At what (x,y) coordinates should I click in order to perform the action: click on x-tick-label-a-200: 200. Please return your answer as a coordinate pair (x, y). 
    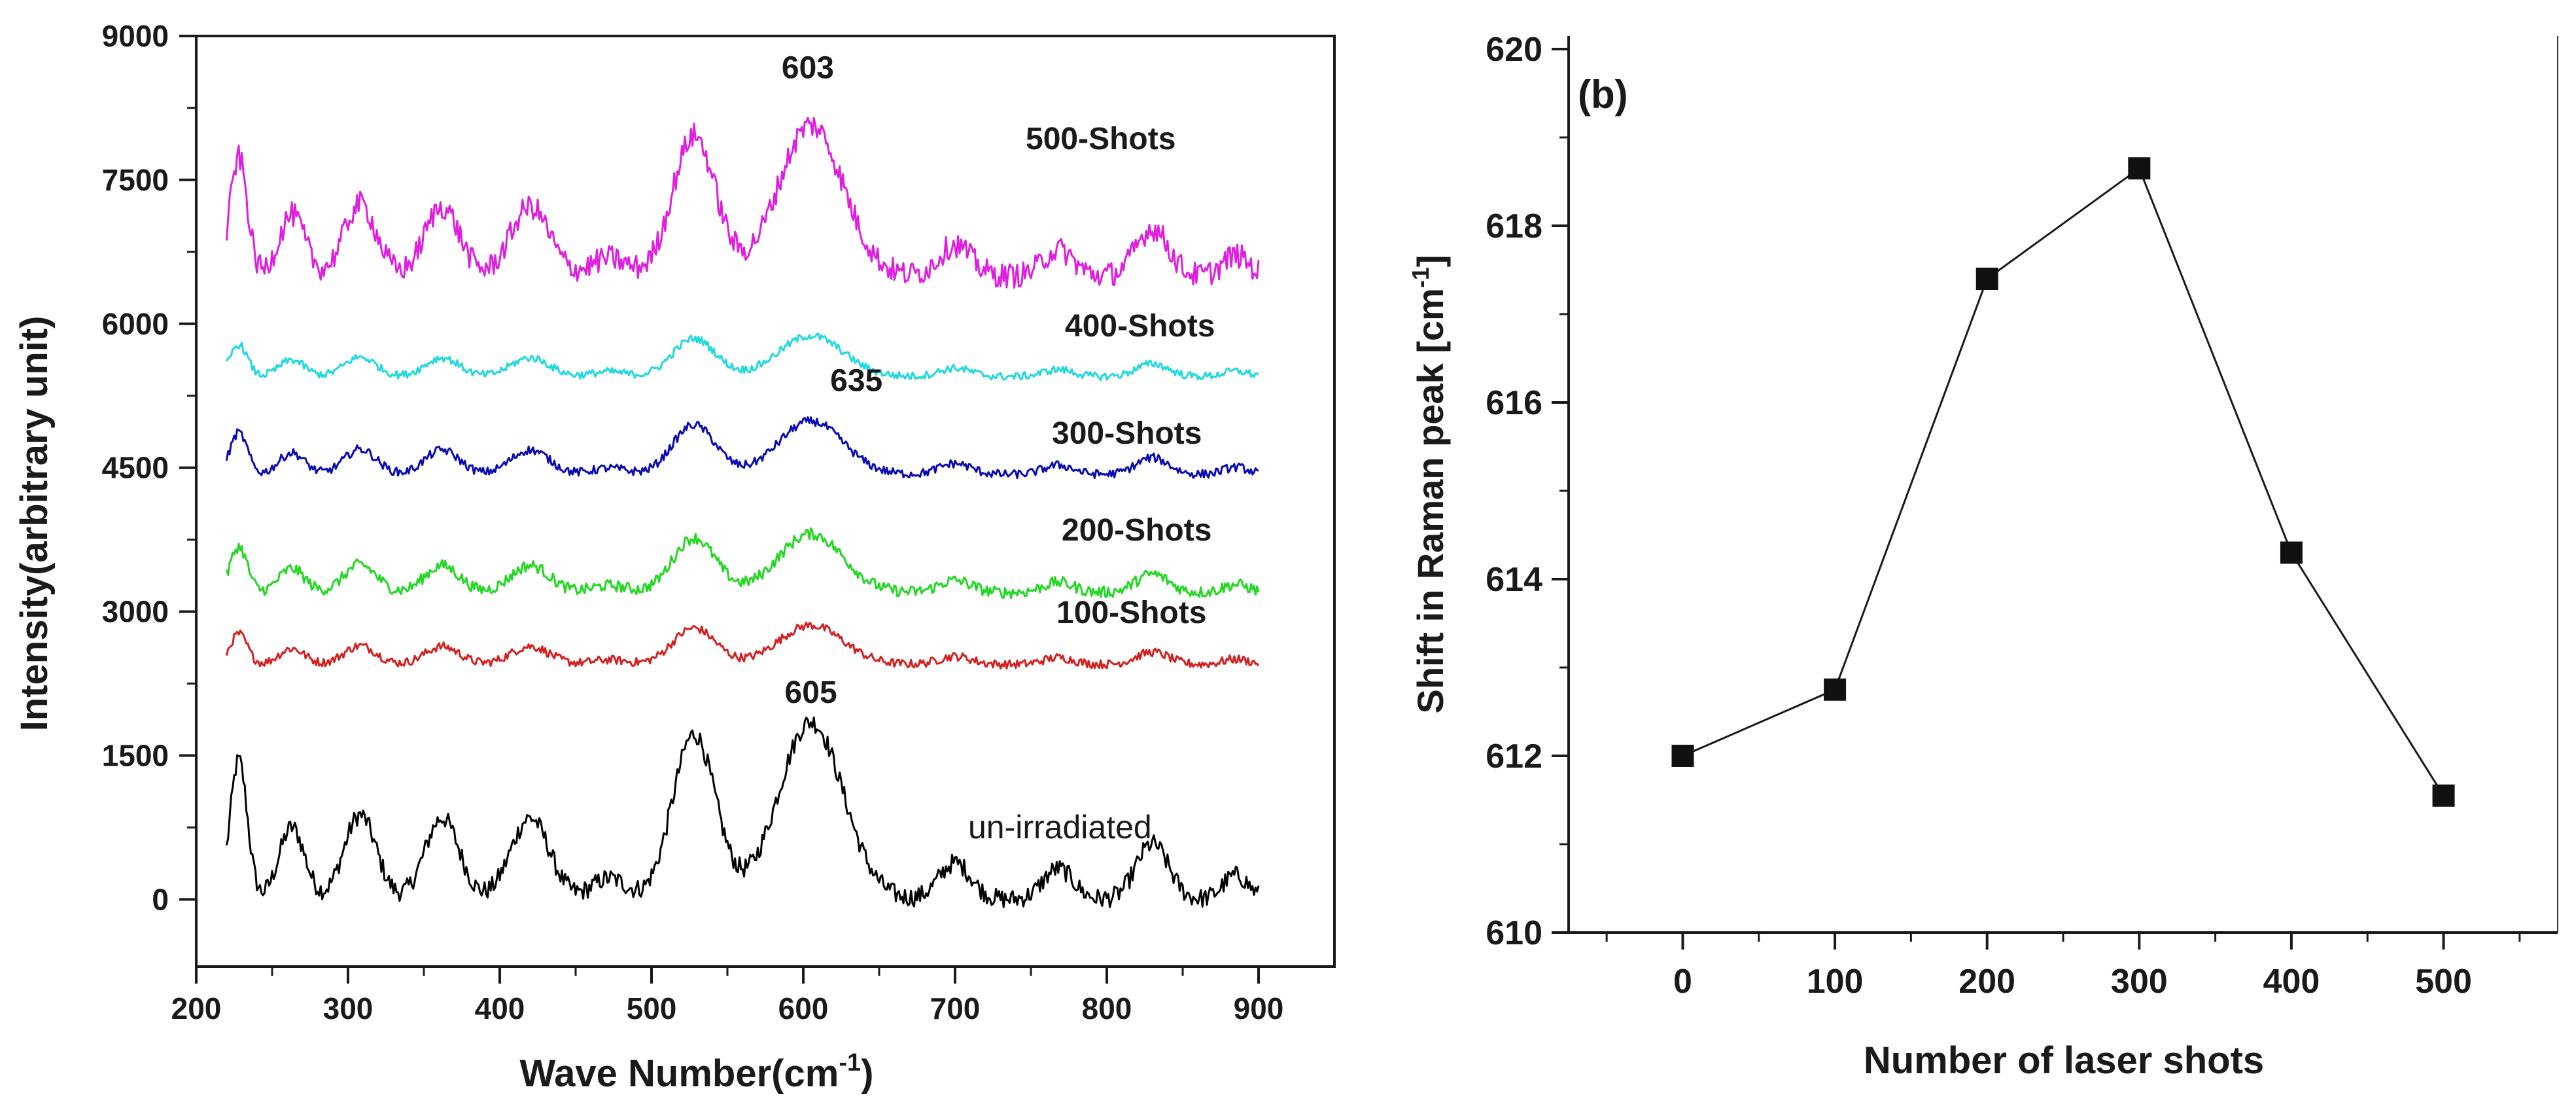
    Looking at the image, I should click on (196, 1008).